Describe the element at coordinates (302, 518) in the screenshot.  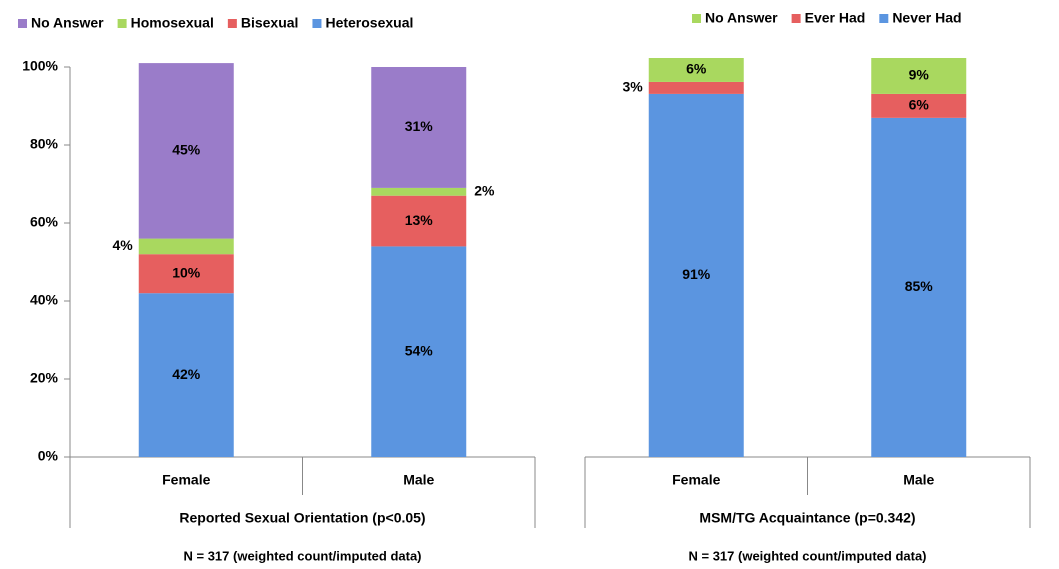
I see `x-axis-label: Reported Sexual Orientation (p<0.05)` at that location.